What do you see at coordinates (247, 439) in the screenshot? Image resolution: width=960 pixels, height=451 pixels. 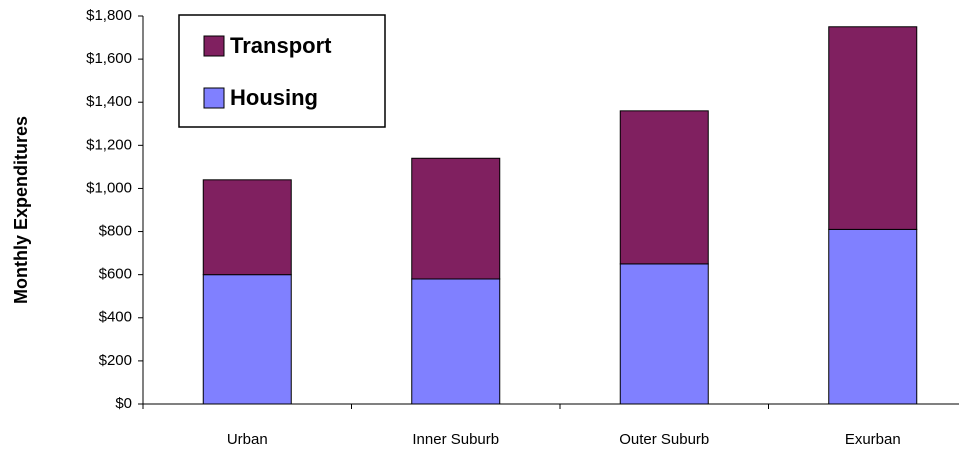 I see `x-tick-label: Urban` at bounding box center [247, 439].